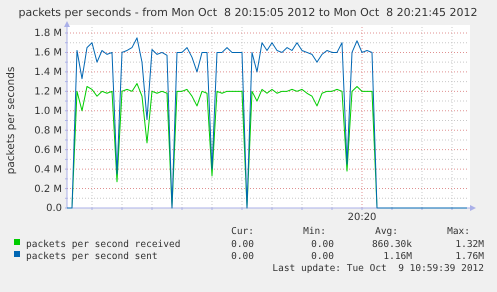 This screenshot has height=292, width=497. What do you see at coordinates (48, 53) in the screenshot?
I see `y-tick-label: 1.6 M` at bounding box center [48, 53].